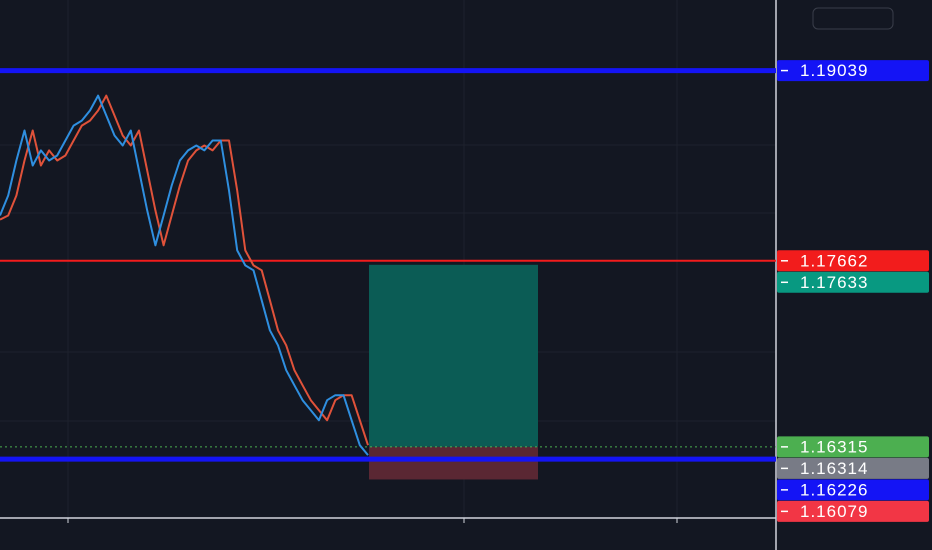 The width and height of the screenshot is (932, 550). I want to click on price-label: 1.16314, so click(853, 468).